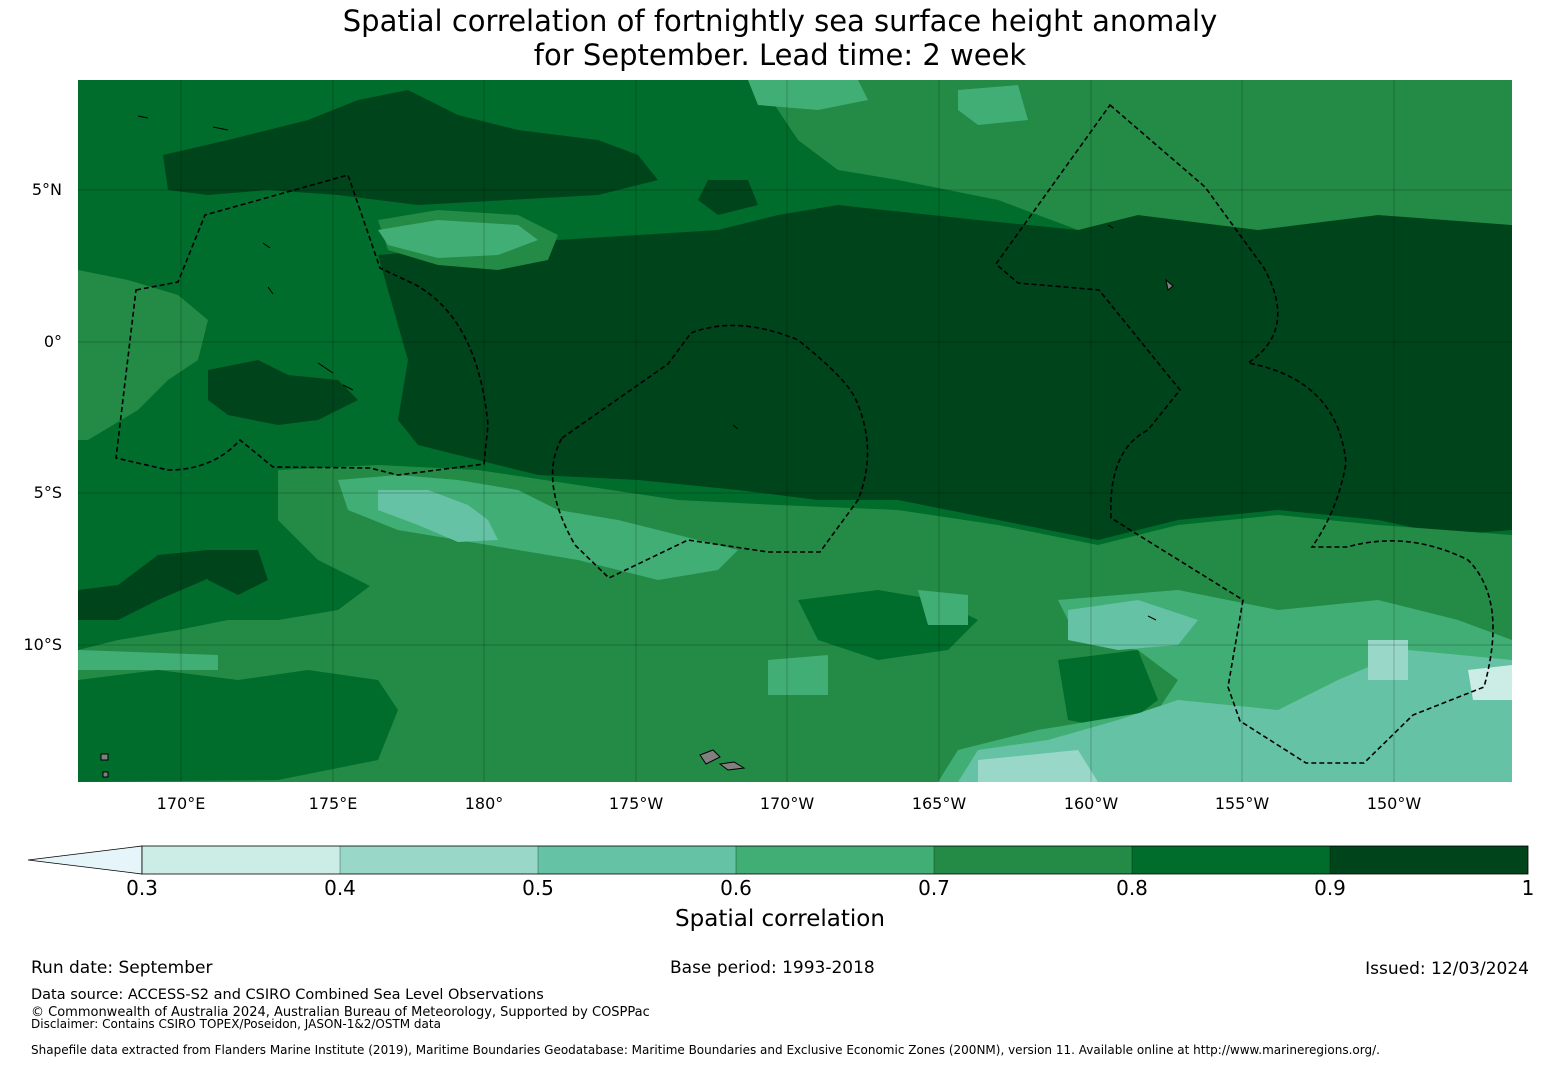 This screenshot has height=1065, width=1560. What do you see at coordinates (939, 803) in the screenshot?
I see `lon-tick-165w: 165°W` at bounding box center [939, 803].